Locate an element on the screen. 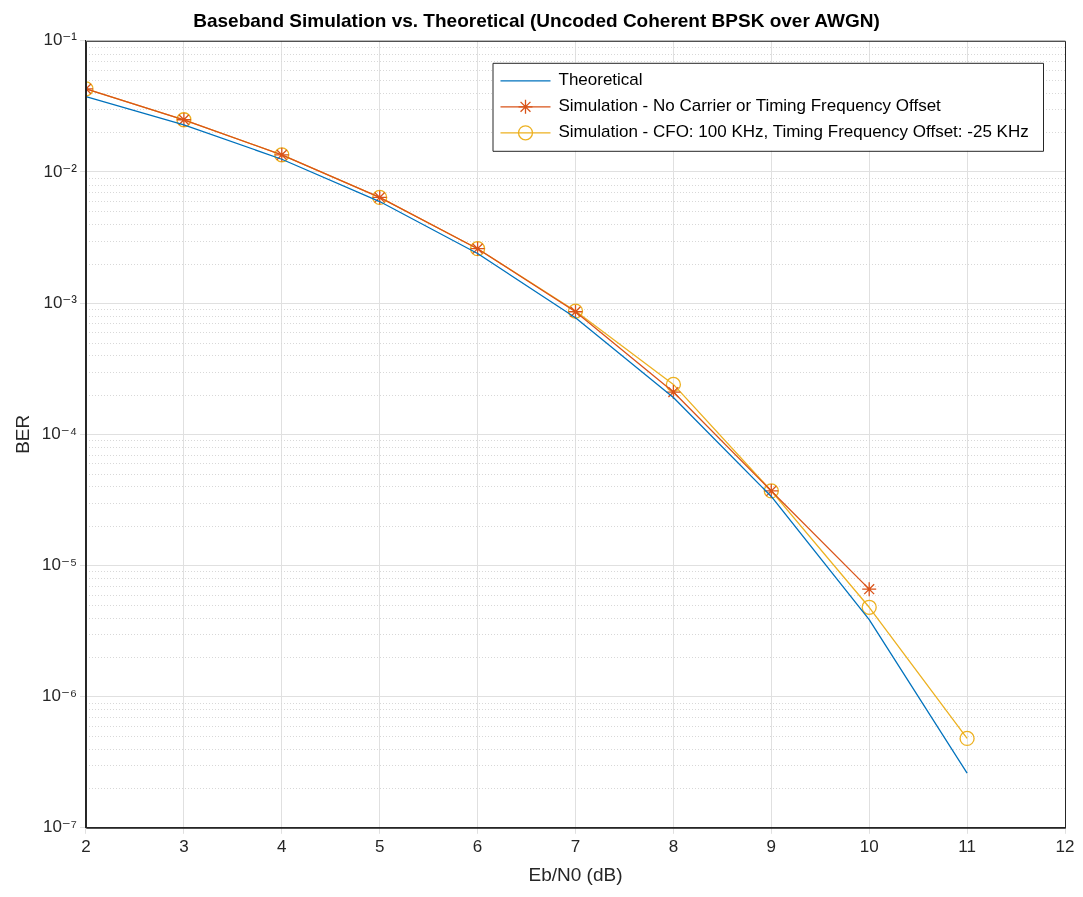 The width and height of the screenshot is (1083, 897). legend-label: Simulation - CFO: 100 KHz, Timing Frequency Offset: -25 KHz is located at coordinates (793, 132).